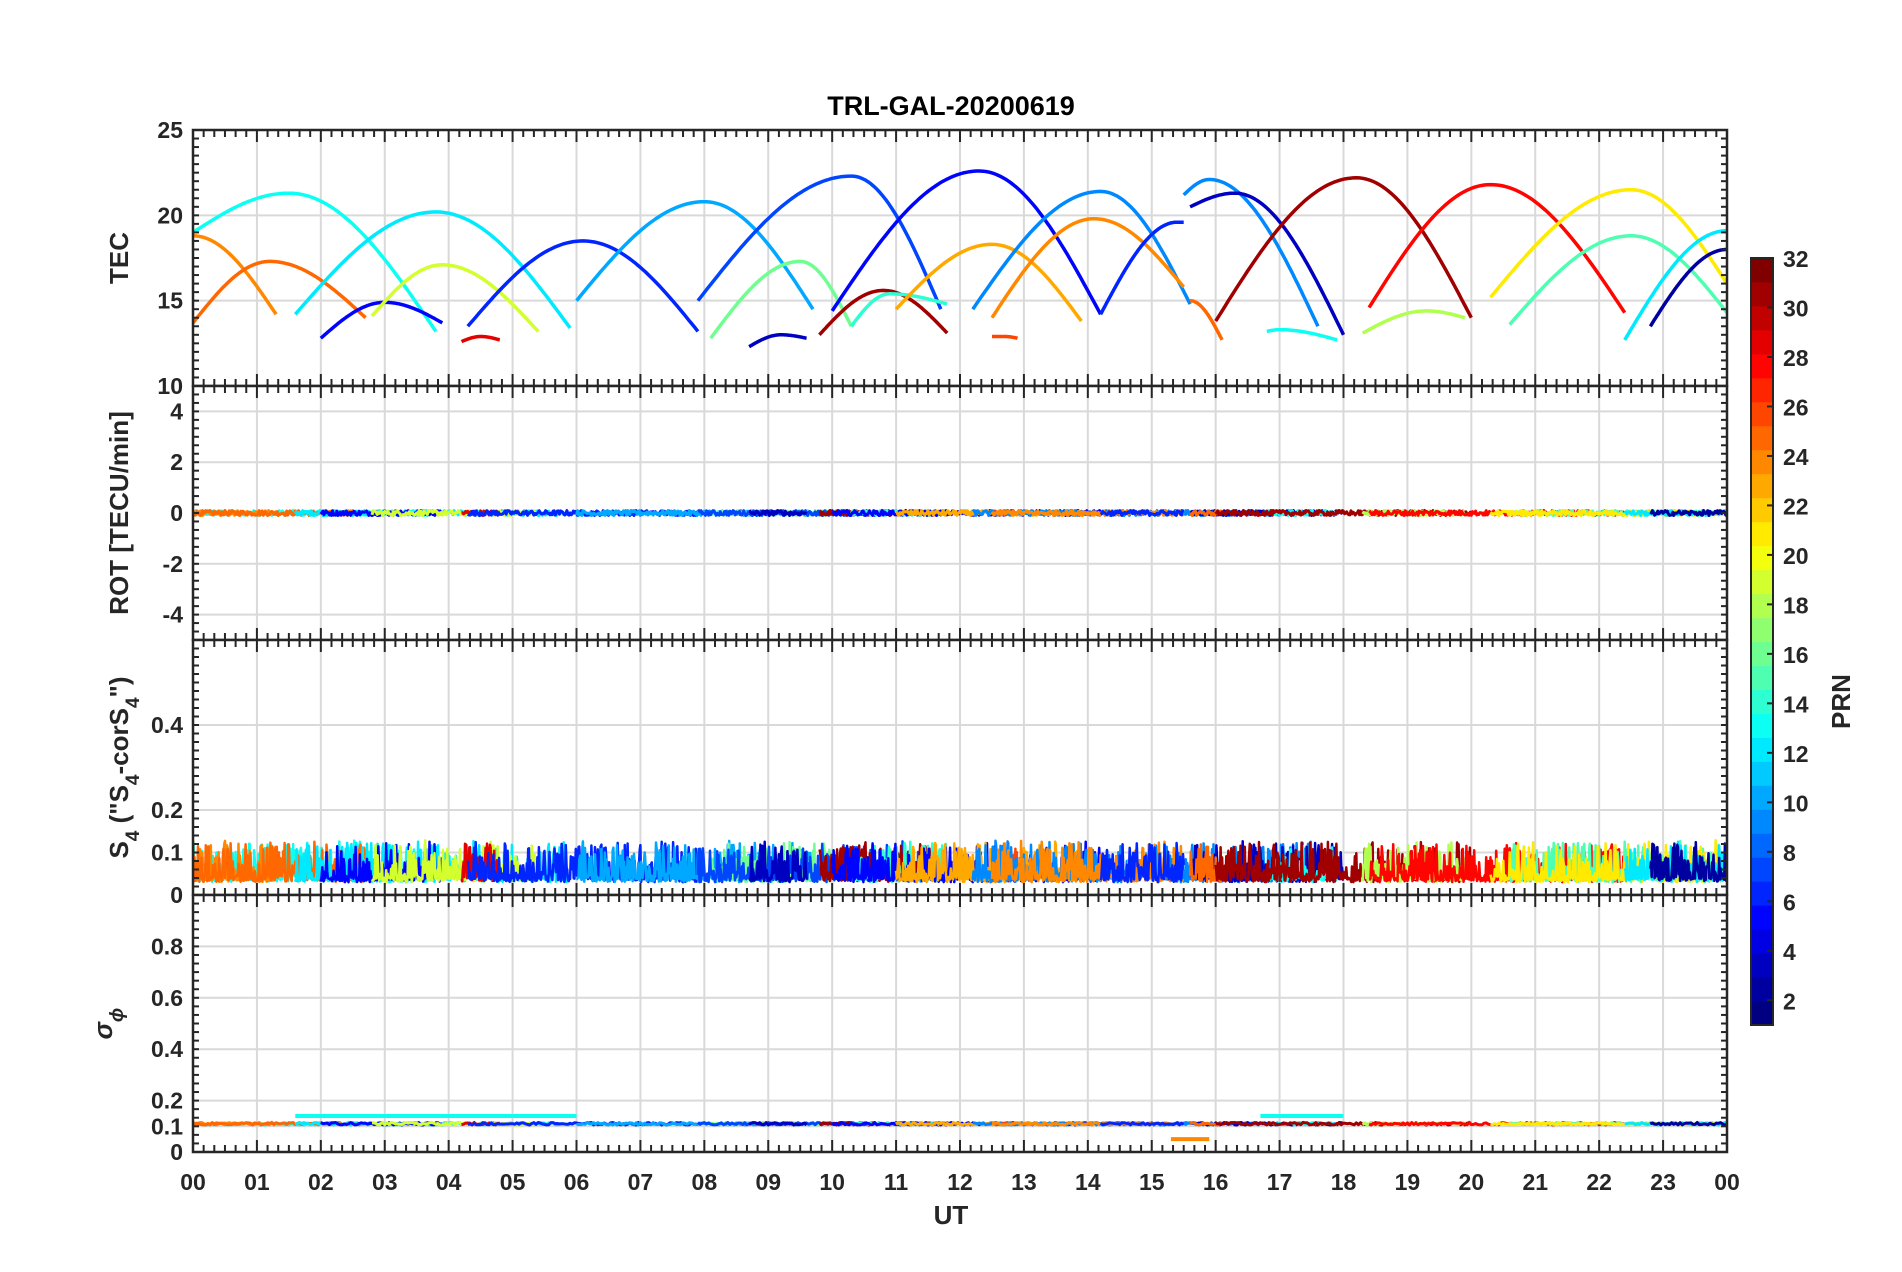  What do you see at coordinates (257, 1182) in the screenshot?
I see `x-tick-label: 01` at bounding box center [257, 1182].